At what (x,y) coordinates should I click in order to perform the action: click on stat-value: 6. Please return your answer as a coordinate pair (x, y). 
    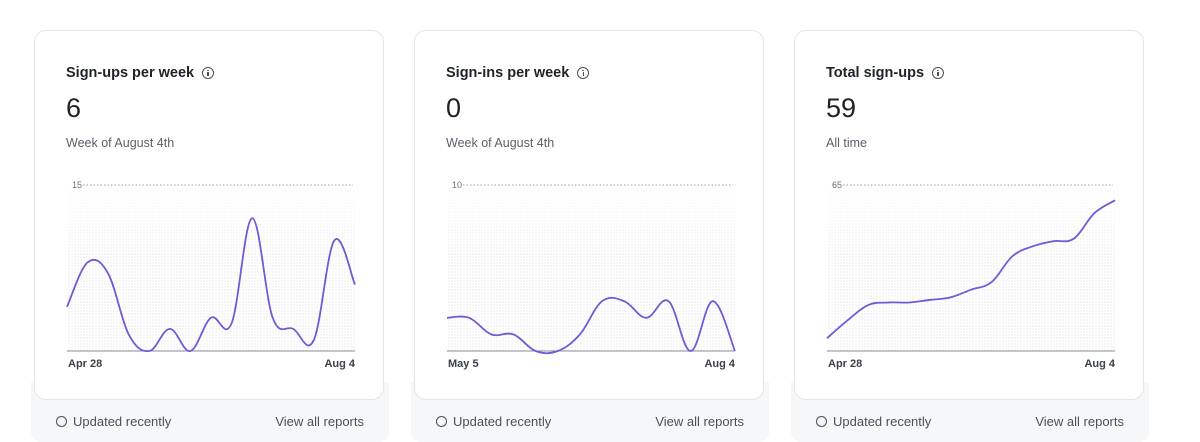
    Looking at the image, I should click on (74, 108).